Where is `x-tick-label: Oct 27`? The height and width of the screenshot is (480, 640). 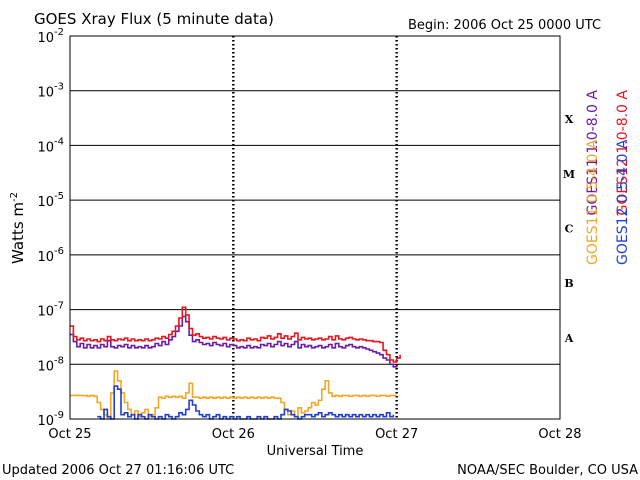 x-tick-label: Oct 27 is located at coordinates (396, 434).